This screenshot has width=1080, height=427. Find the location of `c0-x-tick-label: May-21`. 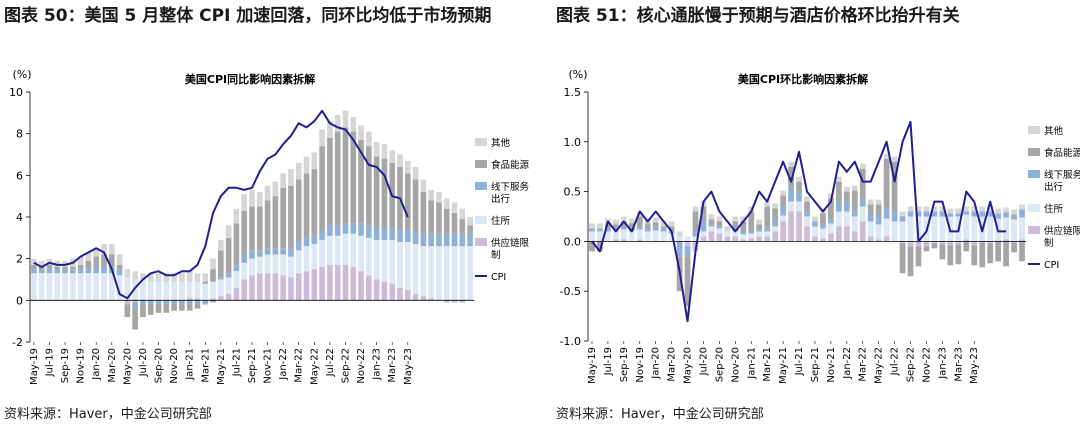

c0-x-tick-label: May-21 is located at coordinates (221, 366).